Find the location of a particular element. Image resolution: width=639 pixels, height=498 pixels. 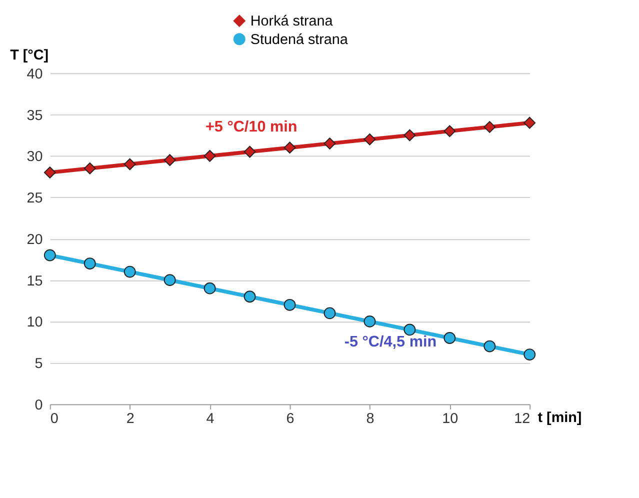

y-tick-label: 25 is located at coordinates (34, 198).